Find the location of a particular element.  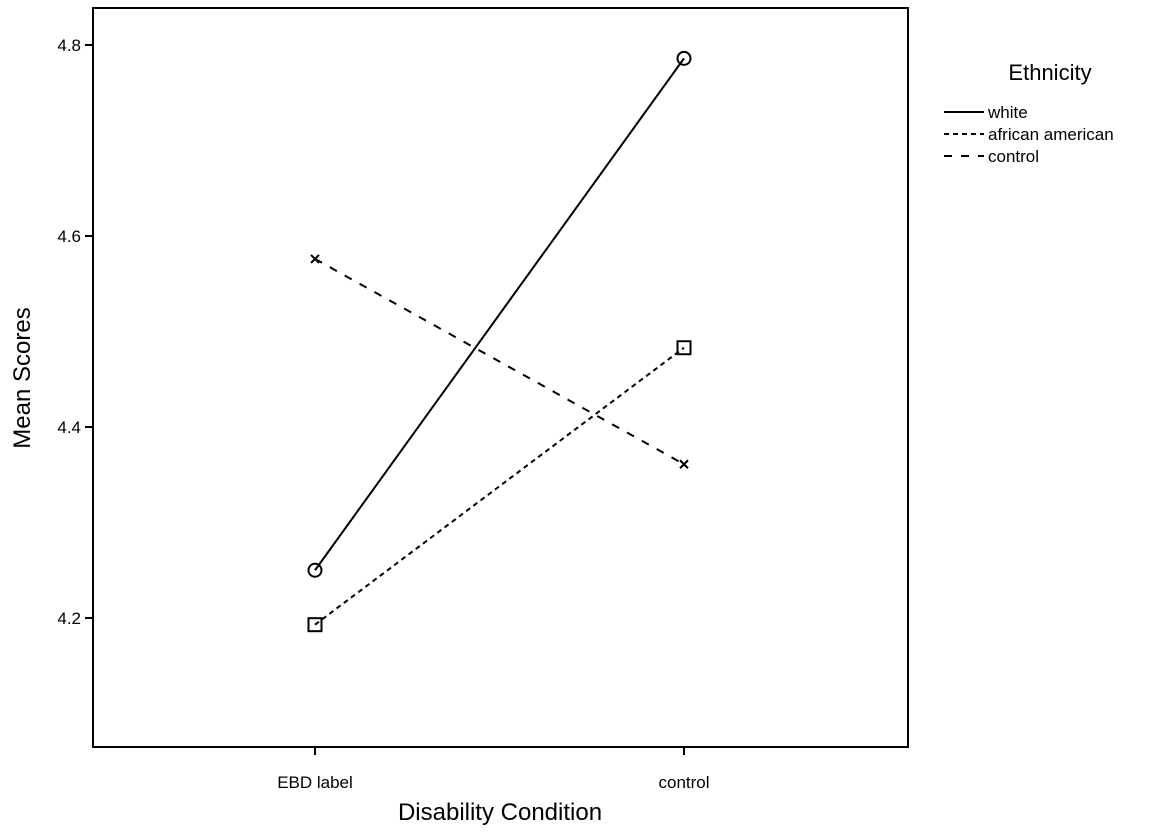

series-control is located at coordinates (499, 361).